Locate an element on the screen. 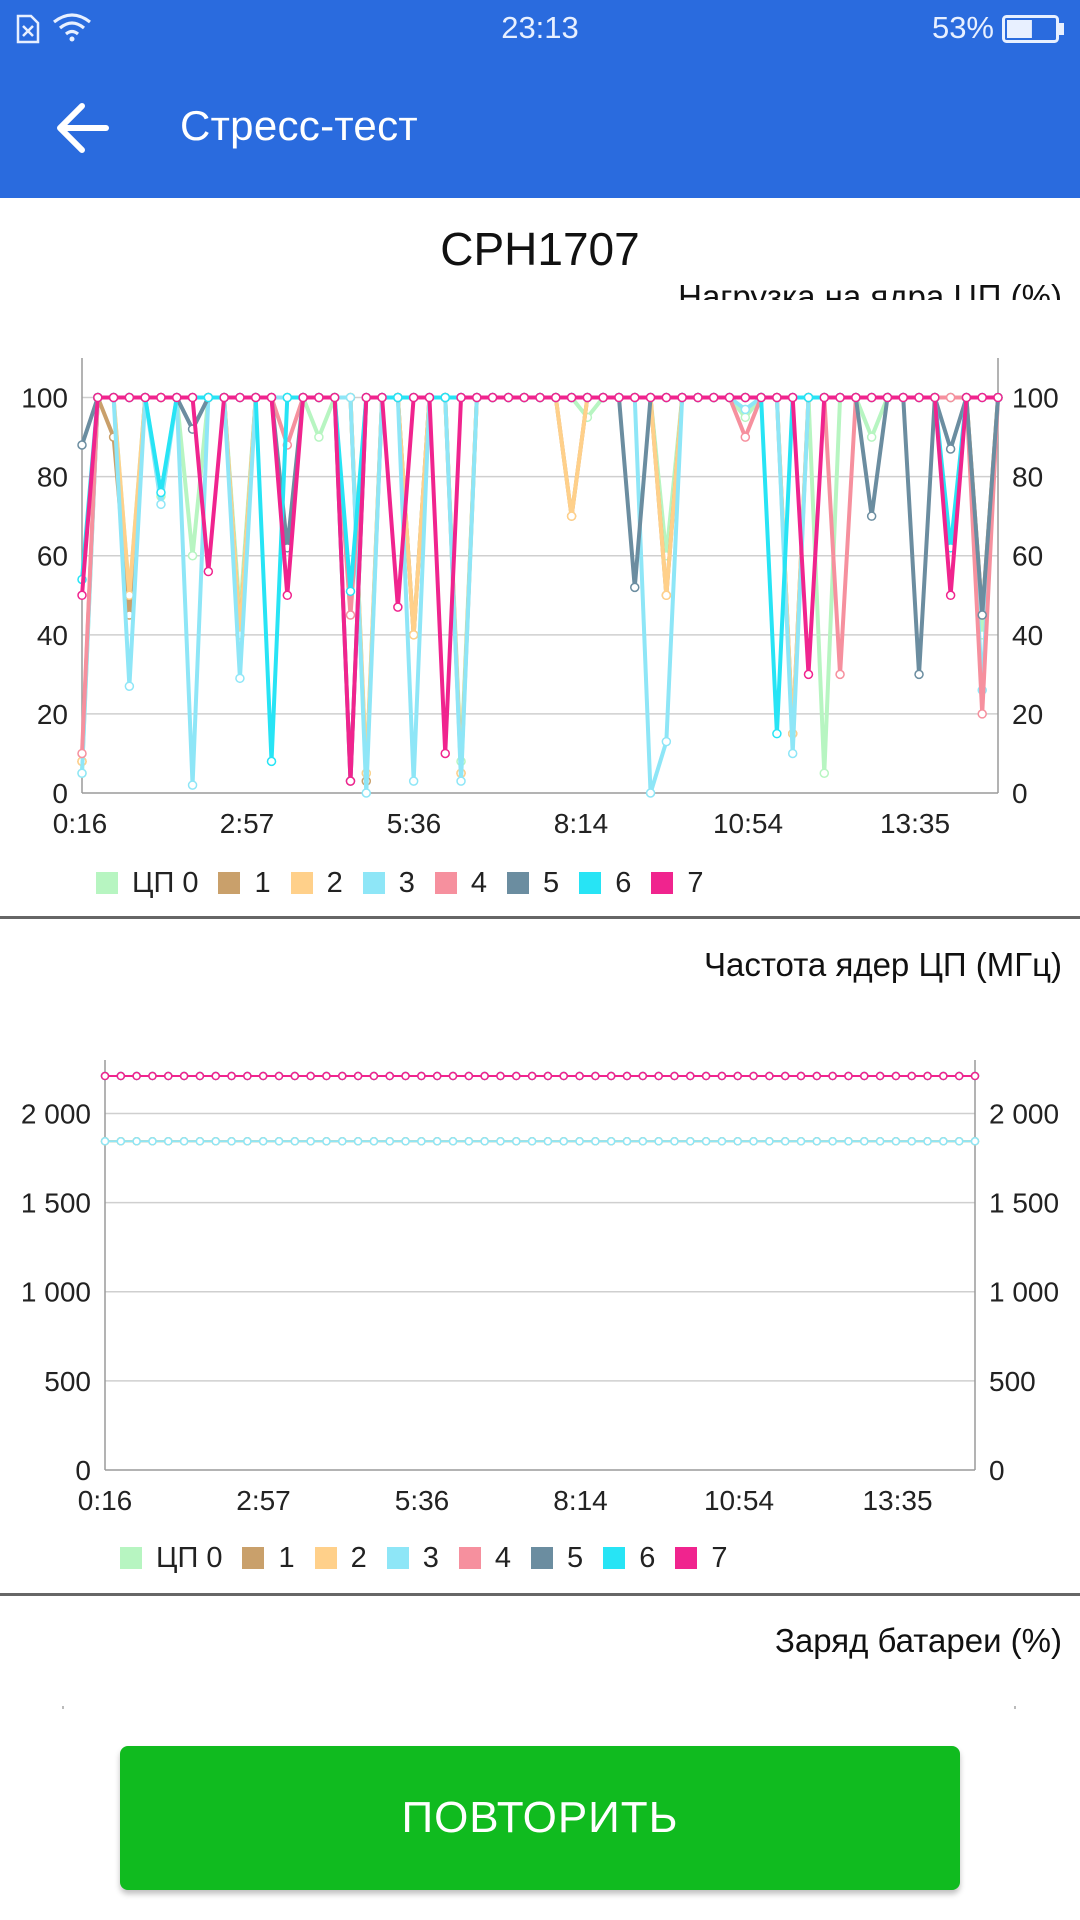 The image size is (1080, 1920). device-name: CPH1707 is located at coordinates (540, 249).